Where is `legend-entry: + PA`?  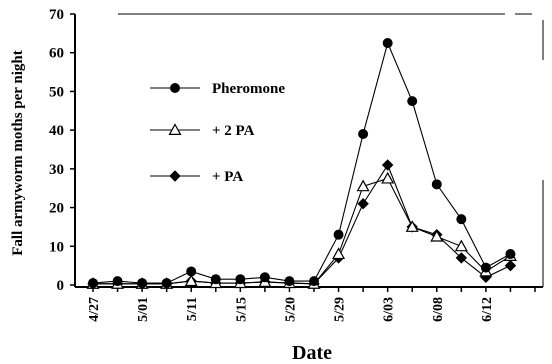 legend-entry: + PA is located at coordinates (196, 177).